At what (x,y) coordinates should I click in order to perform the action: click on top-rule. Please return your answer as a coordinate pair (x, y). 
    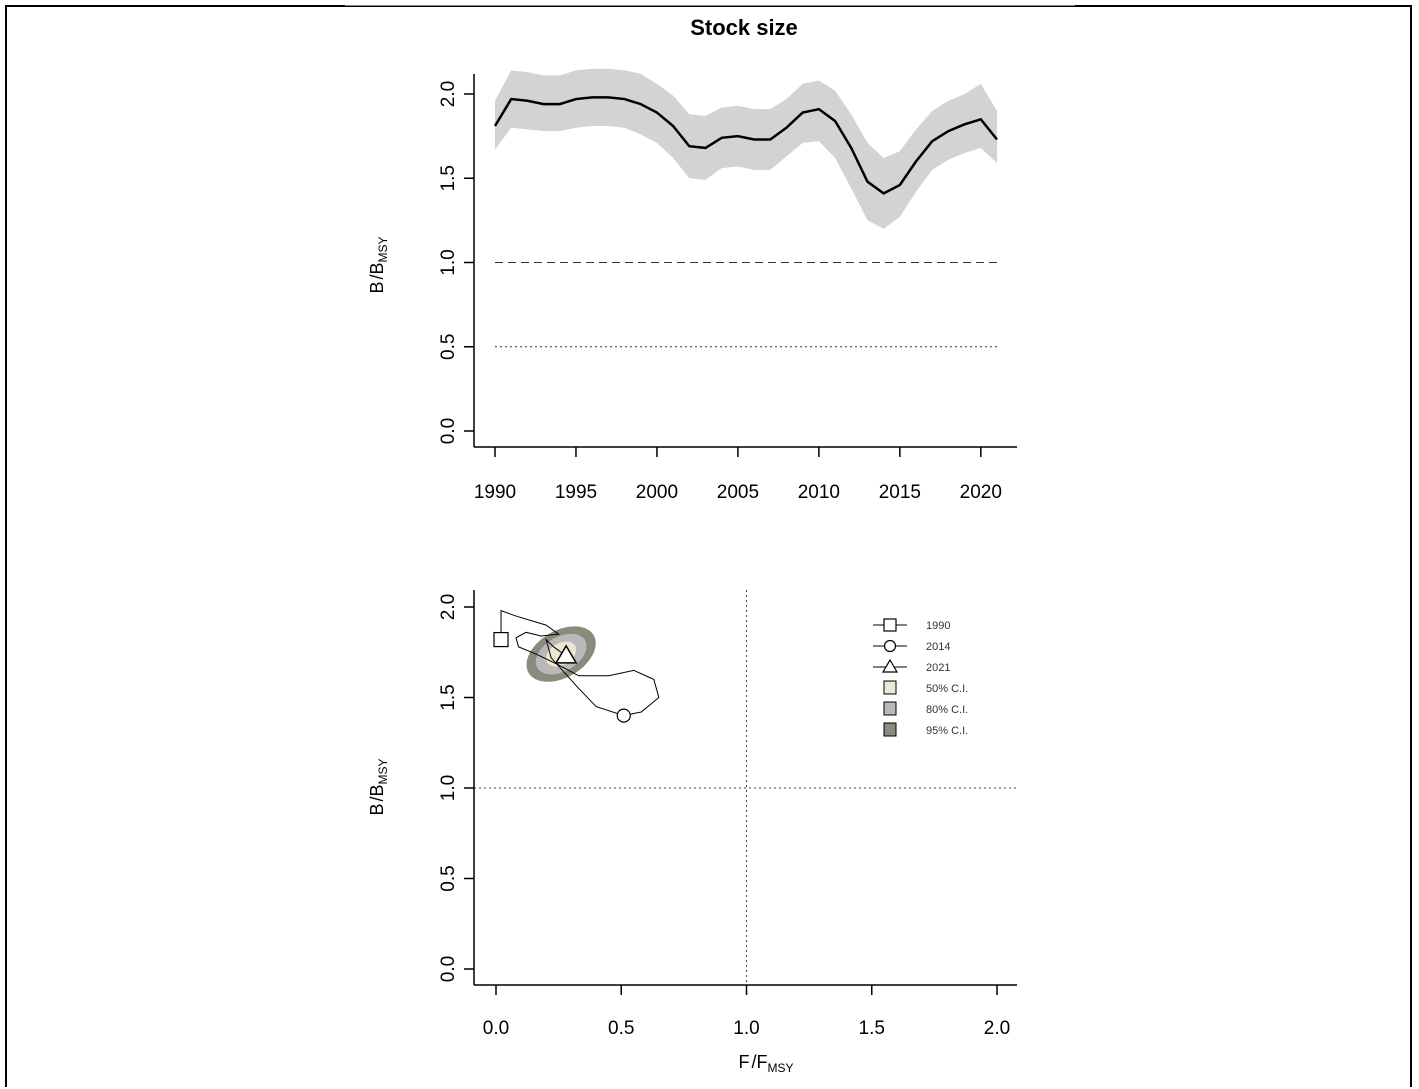
    Looking at the image, I should click on (710, 5).